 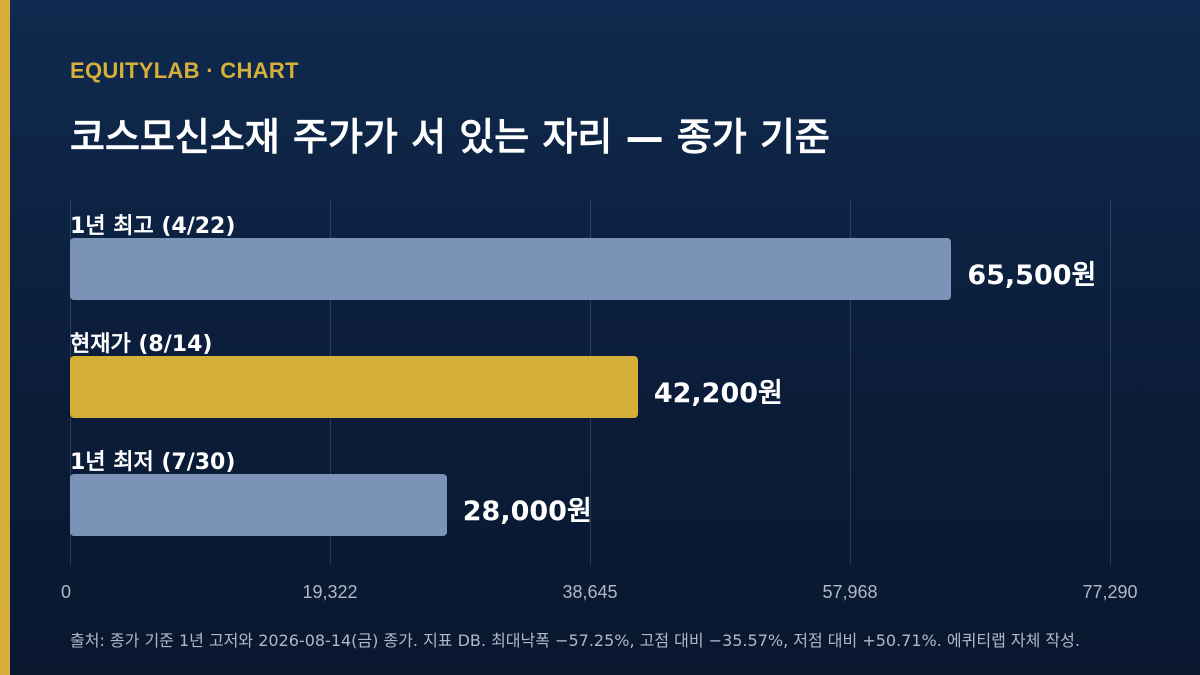 What do you see at coordinates (1032, 275) in the screenshot?
I see `bar-value-label: 65,500원` at bounding box center [1032, 275].